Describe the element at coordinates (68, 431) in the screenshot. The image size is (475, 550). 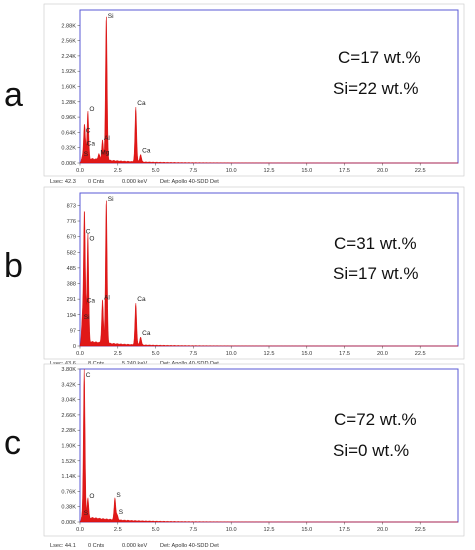
I see `y-tick-label: 2.28K` at that location.